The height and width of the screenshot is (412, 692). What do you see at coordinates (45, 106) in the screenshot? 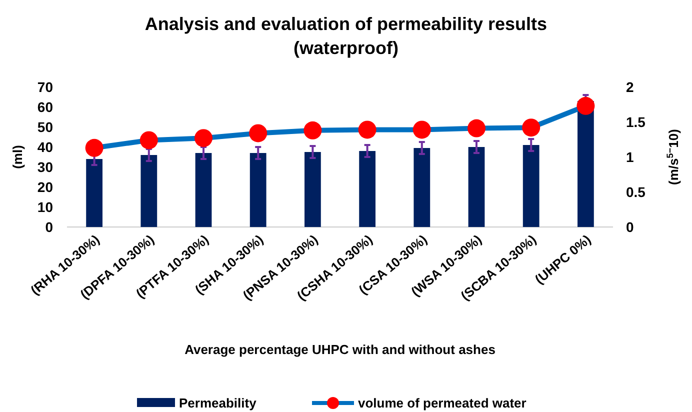
I see `y-tick-label: 60` at bounding box center [45, 106].